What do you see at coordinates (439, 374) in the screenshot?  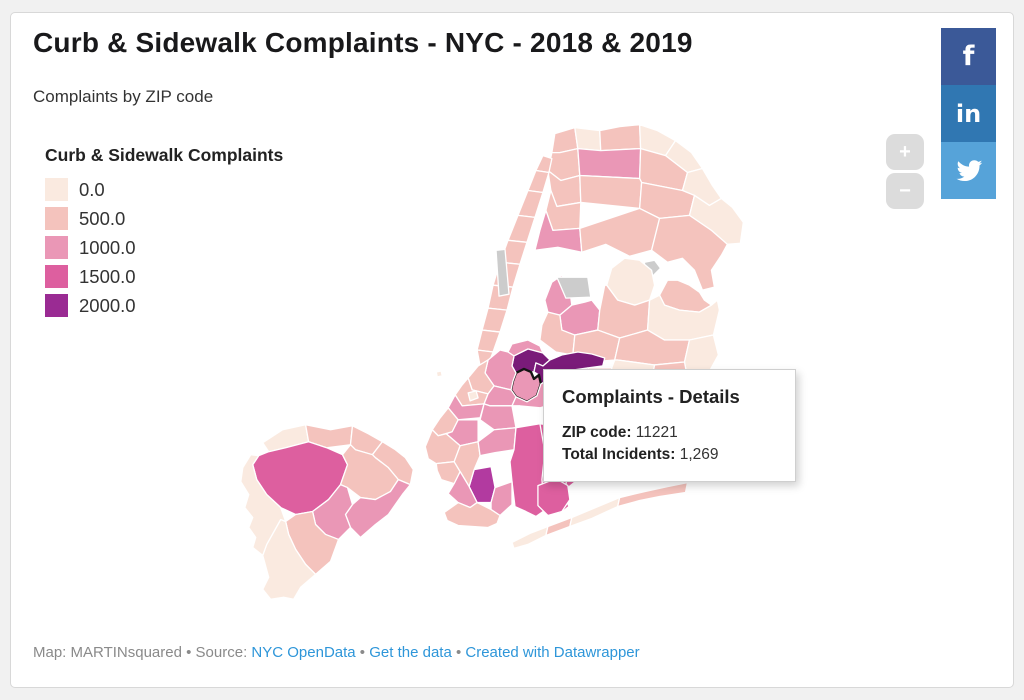 I see `liberty-island-region` at bounding box center [439, 374].